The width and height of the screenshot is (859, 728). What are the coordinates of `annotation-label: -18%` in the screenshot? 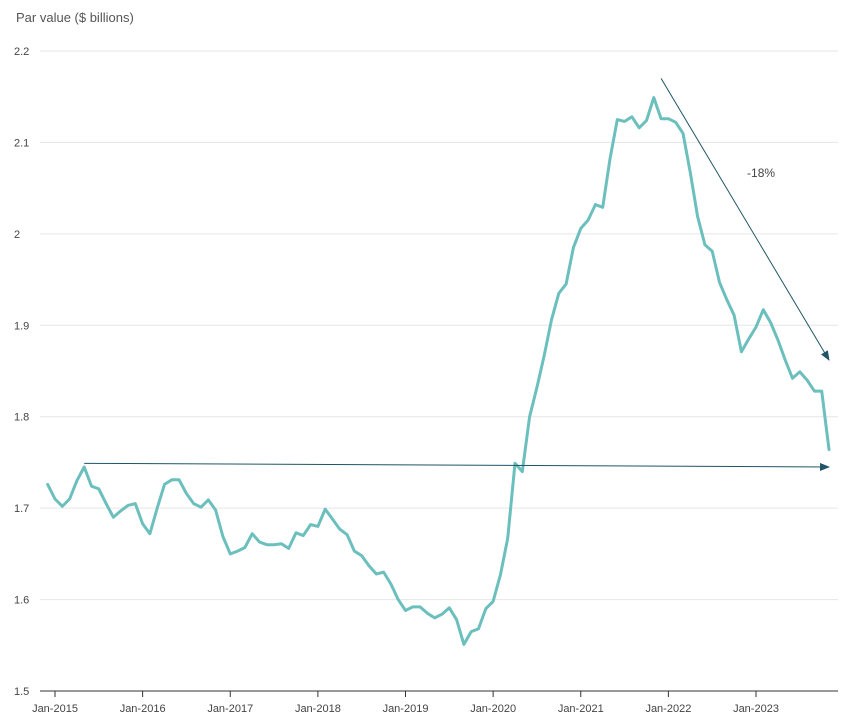 It's located at (761, 173).